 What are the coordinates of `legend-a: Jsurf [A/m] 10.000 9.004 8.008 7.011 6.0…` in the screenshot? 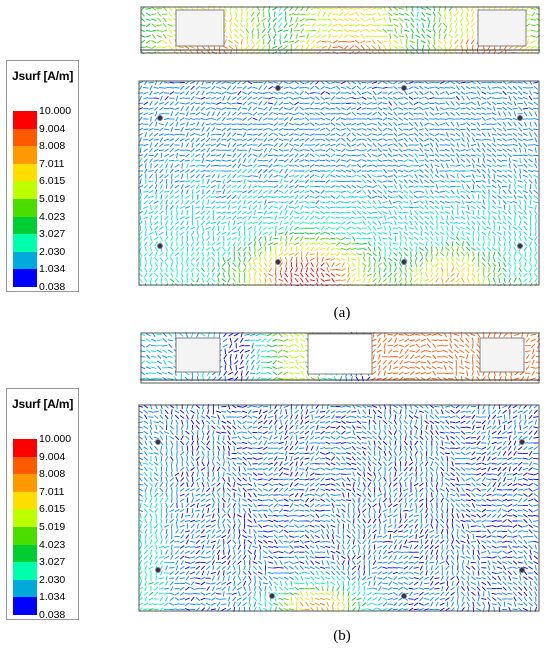 It's located at (42, 176).